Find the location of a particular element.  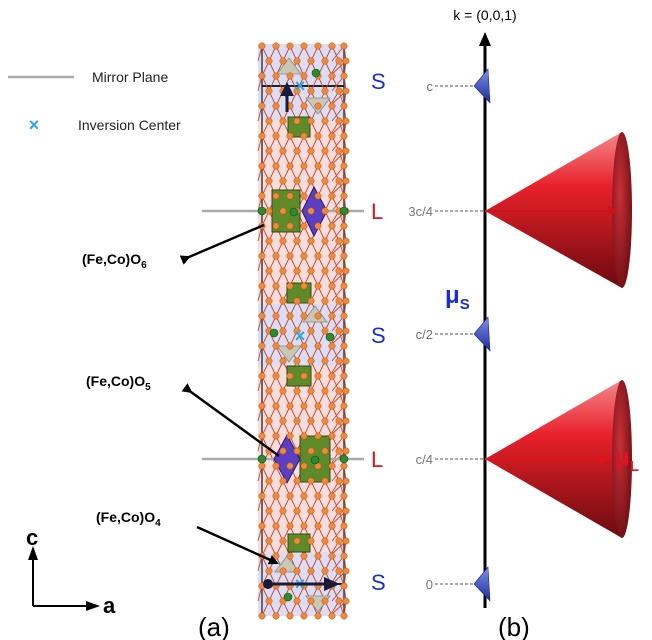

tetrahedron is located at coordinates (287, 564).